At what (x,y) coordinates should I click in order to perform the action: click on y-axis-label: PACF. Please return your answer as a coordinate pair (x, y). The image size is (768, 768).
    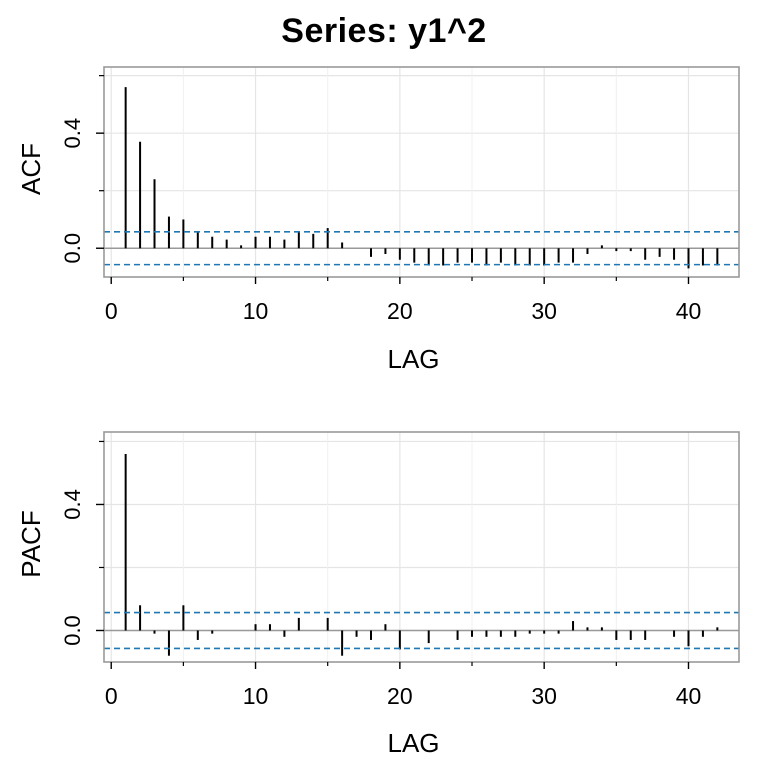
    Looking at the image, I should click on (31, 543).